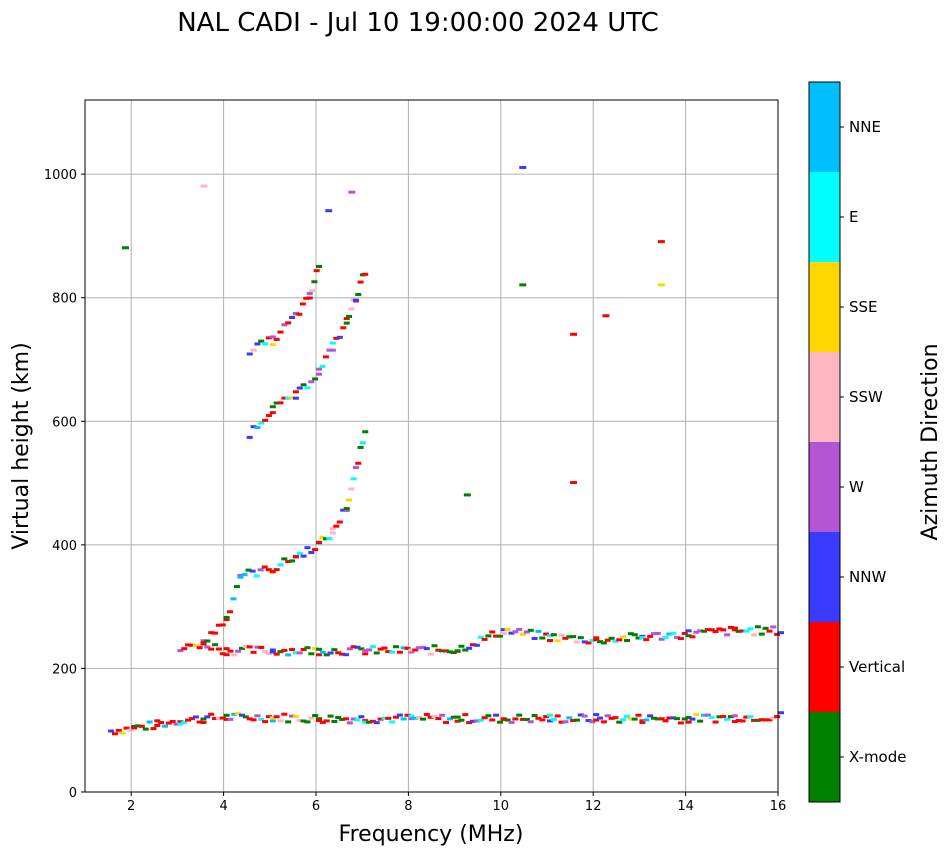 The height and width of the screenshot is (856, 951). I want to click on chart-title: NAL CADI - Jul 10 19:00:00 2024 UTC, so click(418, 23).